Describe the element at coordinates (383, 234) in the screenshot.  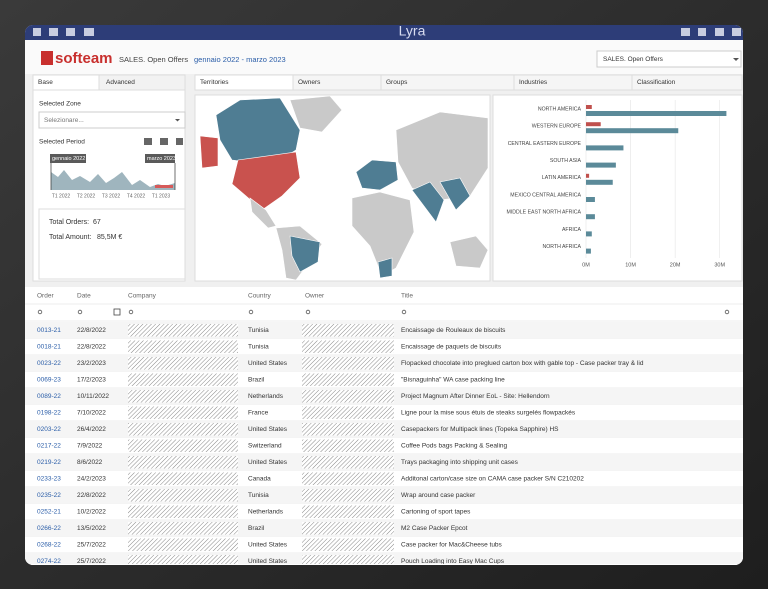
I see `africa` at that location.